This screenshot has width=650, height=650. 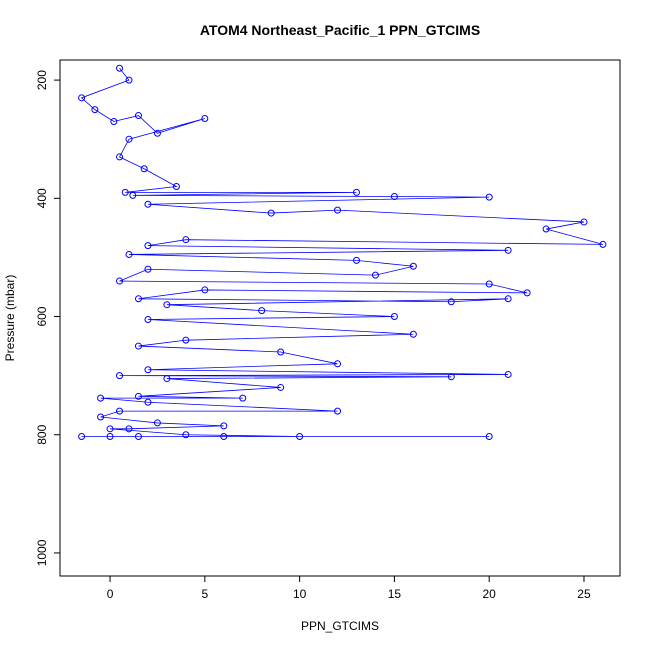 I want to click on y-axis-label: Pressure (mbar), so click(x=10, y=318).